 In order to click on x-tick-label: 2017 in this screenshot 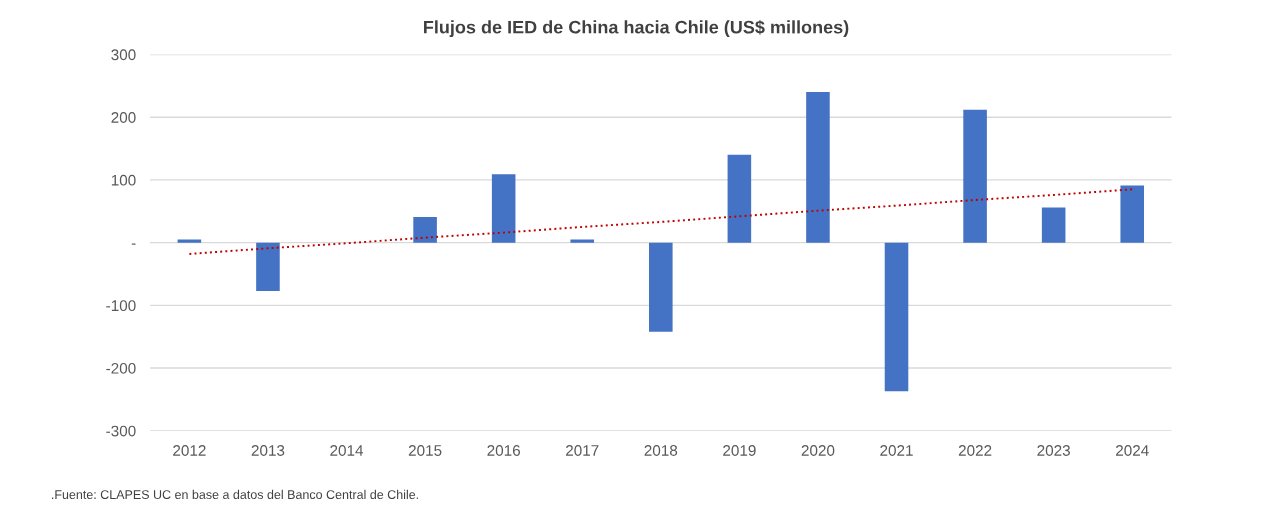, I will do `click(582, 450)`.